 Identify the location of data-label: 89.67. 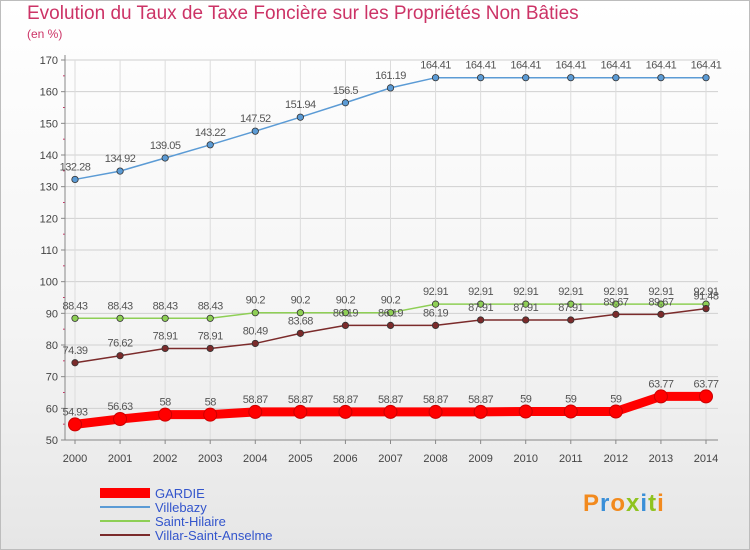
(660, 302).